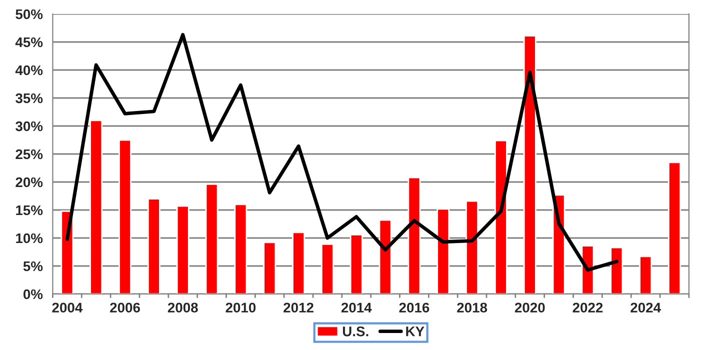 The image size is (703, 350). Describe the element at coordinates (645, 307) in the screenshot. I see `x-tick-label: 2024` at that location.